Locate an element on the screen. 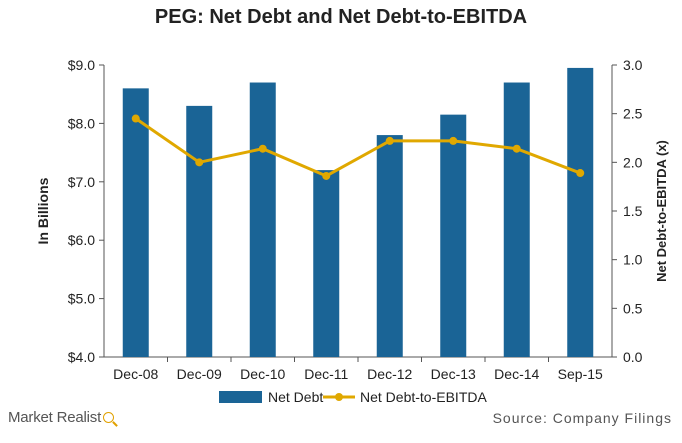 Image resolution: width=682 pixels, height=443 pixels. left-tick-label: $9.0 is located at coordinates (81, 65).